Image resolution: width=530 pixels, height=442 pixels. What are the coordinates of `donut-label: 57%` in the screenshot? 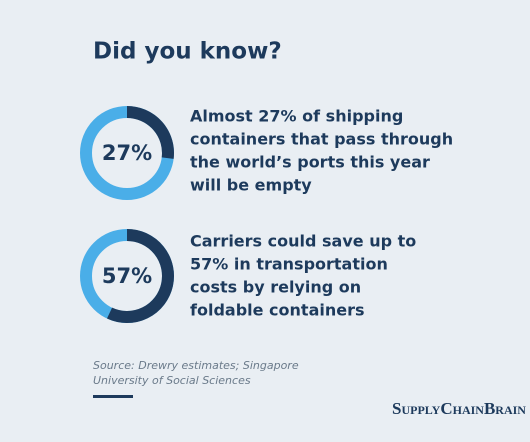 It's located at (127, 276).